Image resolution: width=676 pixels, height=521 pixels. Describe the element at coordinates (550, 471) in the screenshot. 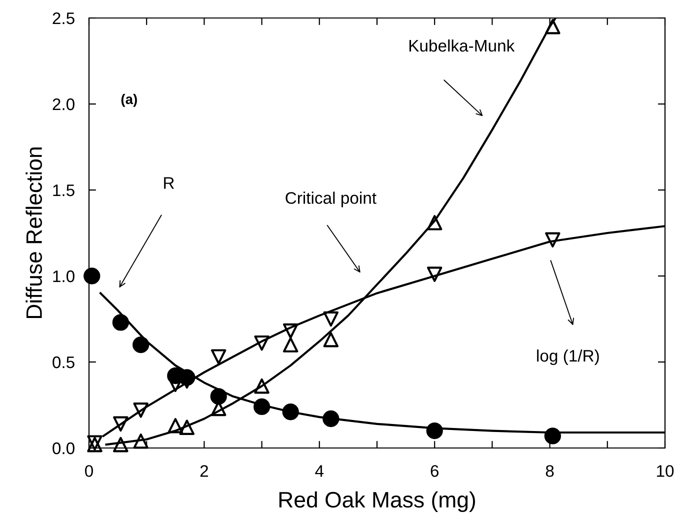

I see `x-tick-label: 8` at that location.